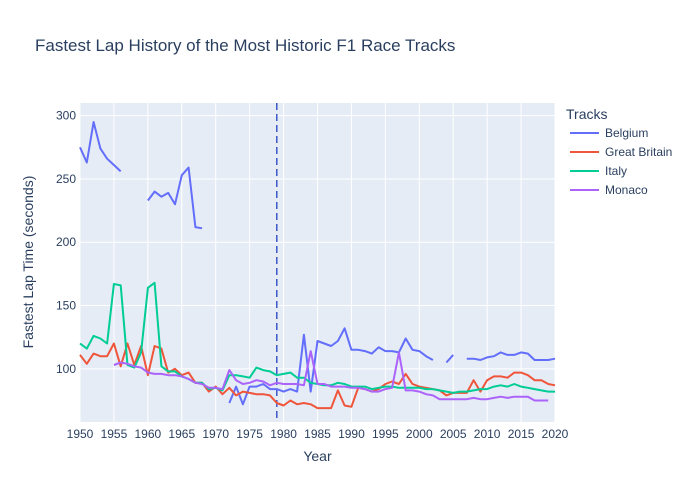 The width and height of the screenshot is (700, 500). What do you see at coordinates (616, 171) in the screenshot?
I see `legend-label-italy: Italy` at bounding box center [616, 171].